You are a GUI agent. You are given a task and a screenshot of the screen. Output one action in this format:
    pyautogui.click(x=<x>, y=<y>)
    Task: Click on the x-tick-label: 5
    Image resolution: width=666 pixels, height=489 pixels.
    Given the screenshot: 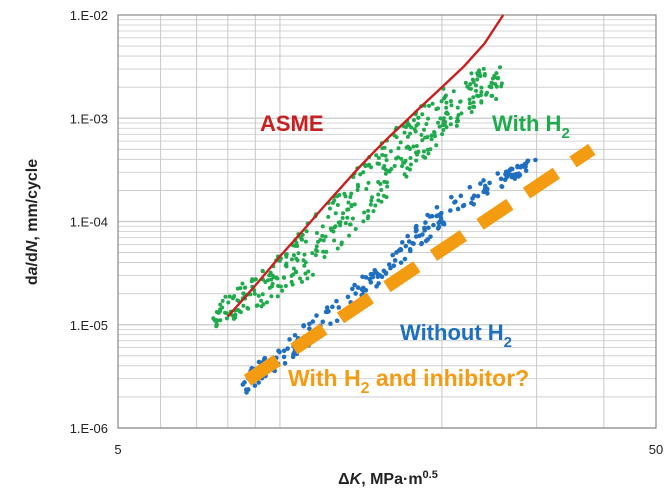 What is the action you would take?
    pyautogui.click(x=117, y=449)
    